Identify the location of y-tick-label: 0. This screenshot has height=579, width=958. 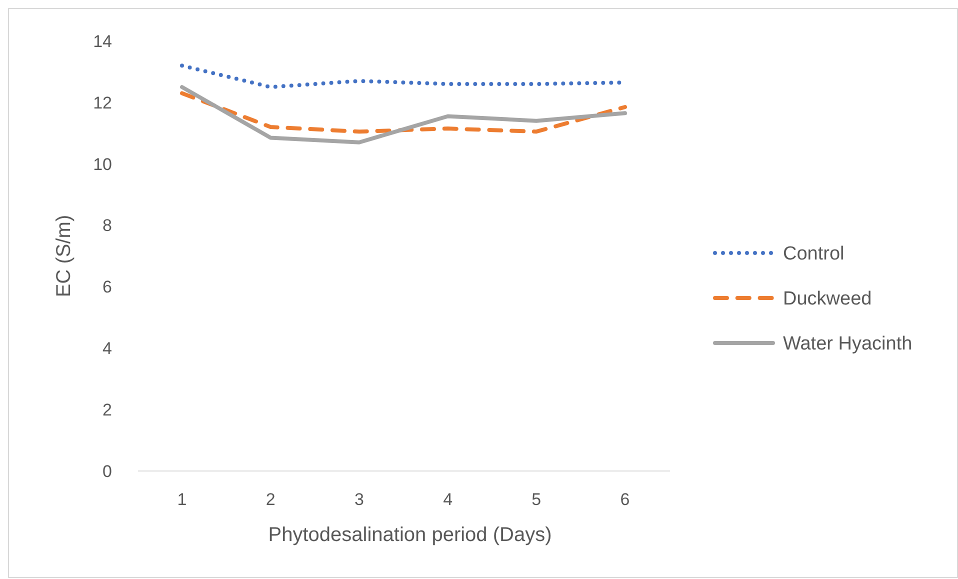
(107, 471).